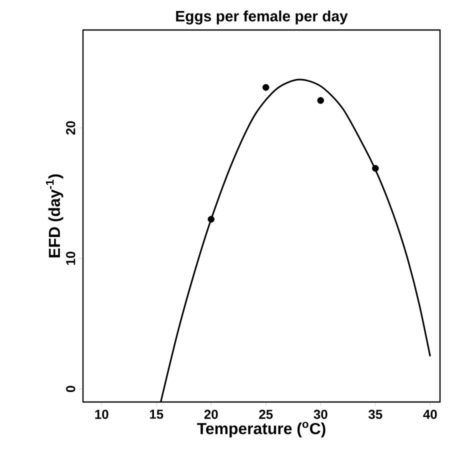 The image size is (471, 476). Describe the element at coordinates (211, 414) in the screenshot. I see `x-tick-label: 20` at that location.